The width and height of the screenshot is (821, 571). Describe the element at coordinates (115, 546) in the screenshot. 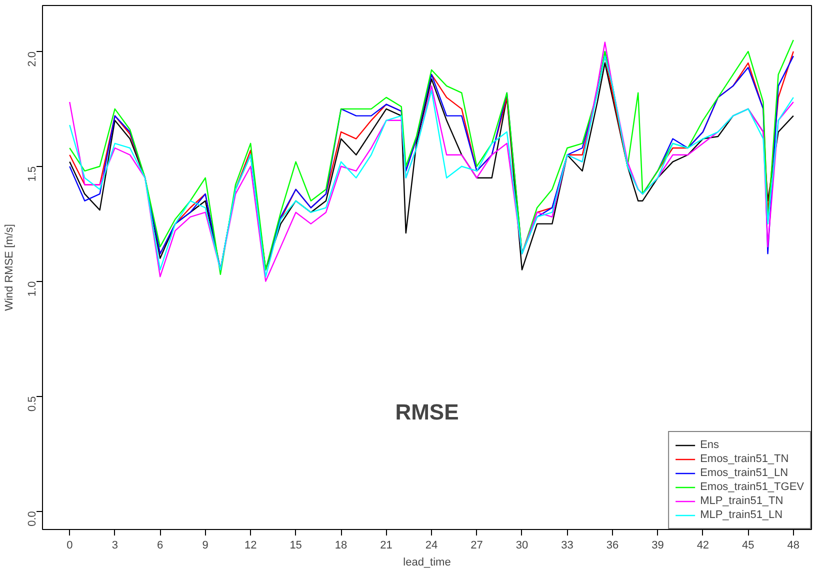

I see `x-tick-label: 3` at that location.